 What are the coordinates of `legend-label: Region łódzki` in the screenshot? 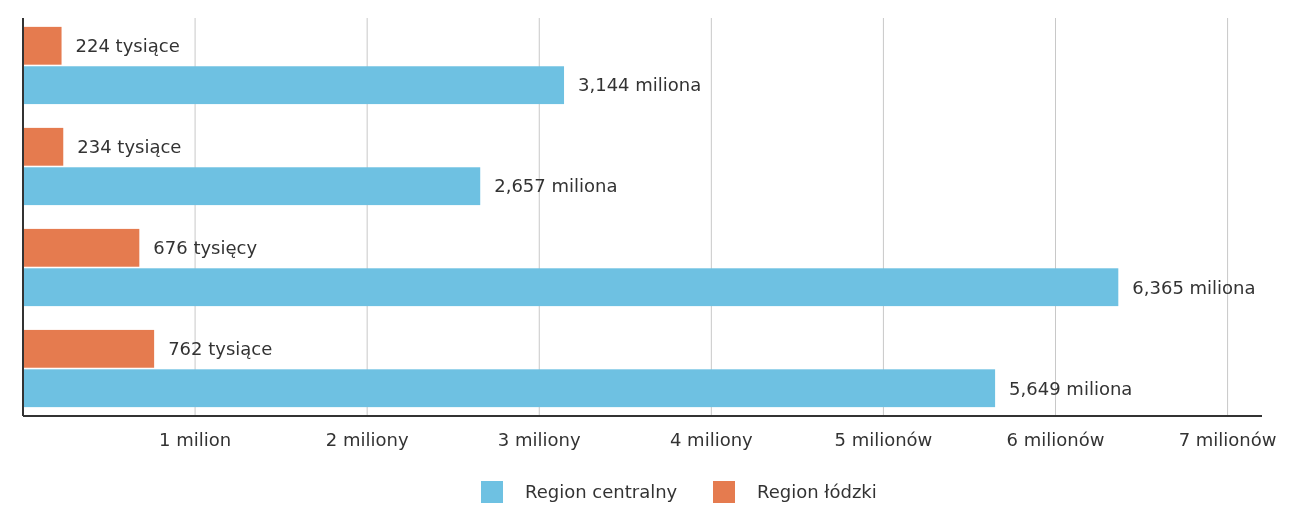 It's located at (817, 492).